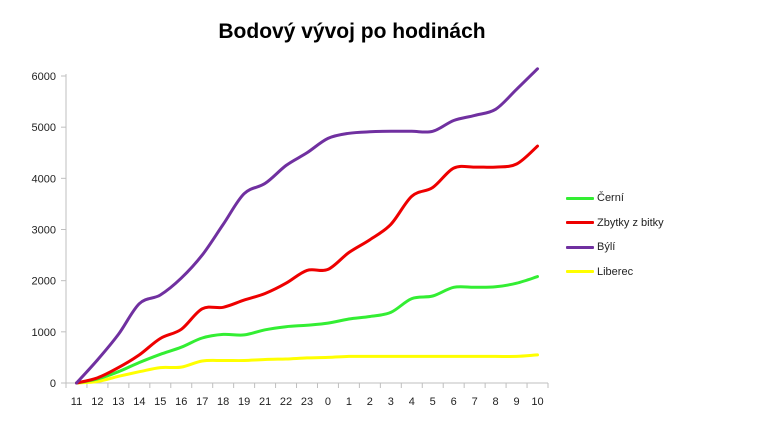 This screenshot has width=762, height=429. Describe the element at coordinates (286, 402) in the screenshot. I see `x-tick-label: 22` at that location.